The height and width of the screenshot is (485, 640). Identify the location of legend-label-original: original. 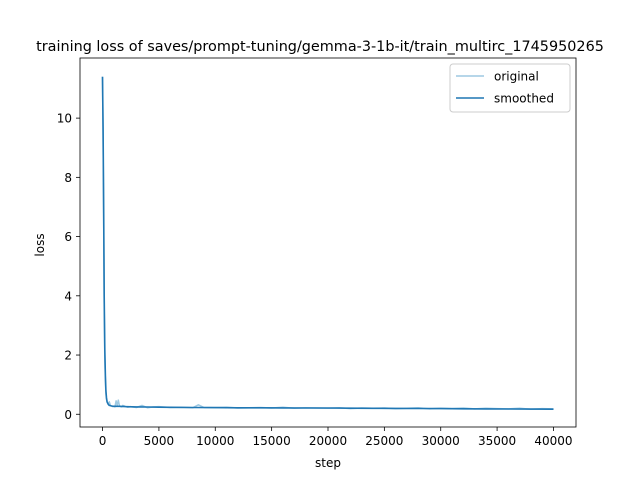
(516, 77).